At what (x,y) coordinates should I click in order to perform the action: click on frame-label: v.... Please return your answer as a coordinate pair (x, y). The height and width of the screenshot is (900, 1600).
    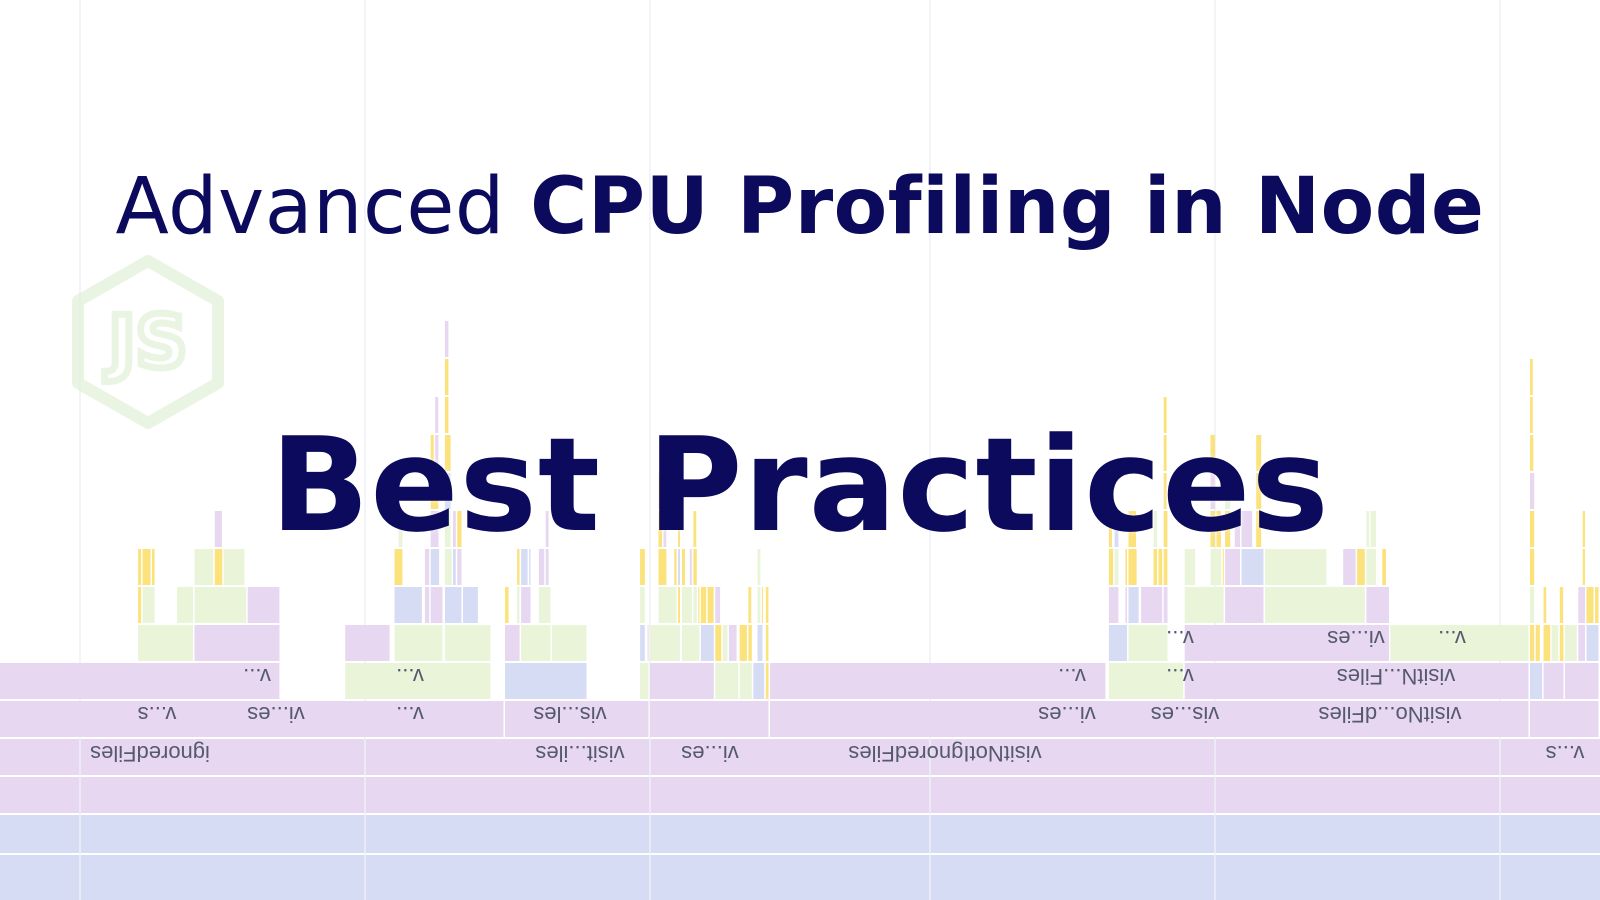
    Looking at the image, I should click on (257, 676).